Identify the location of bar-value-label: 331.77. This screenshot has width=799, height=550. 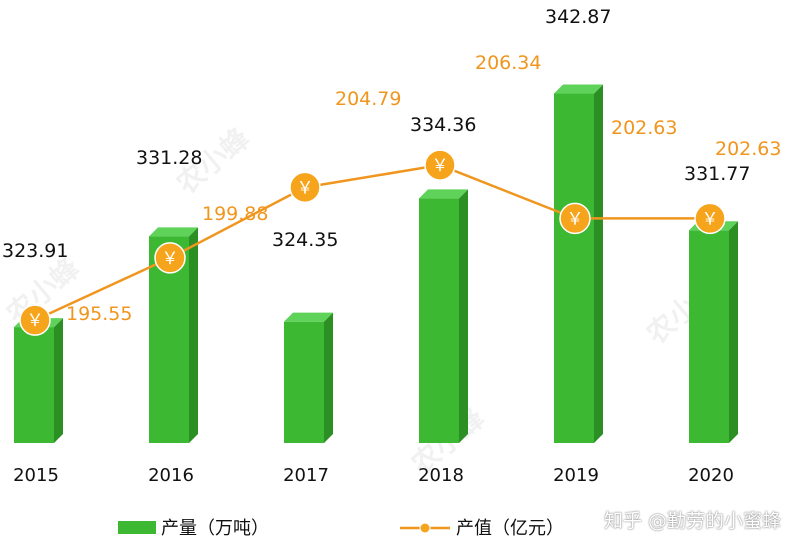
(717, 174).